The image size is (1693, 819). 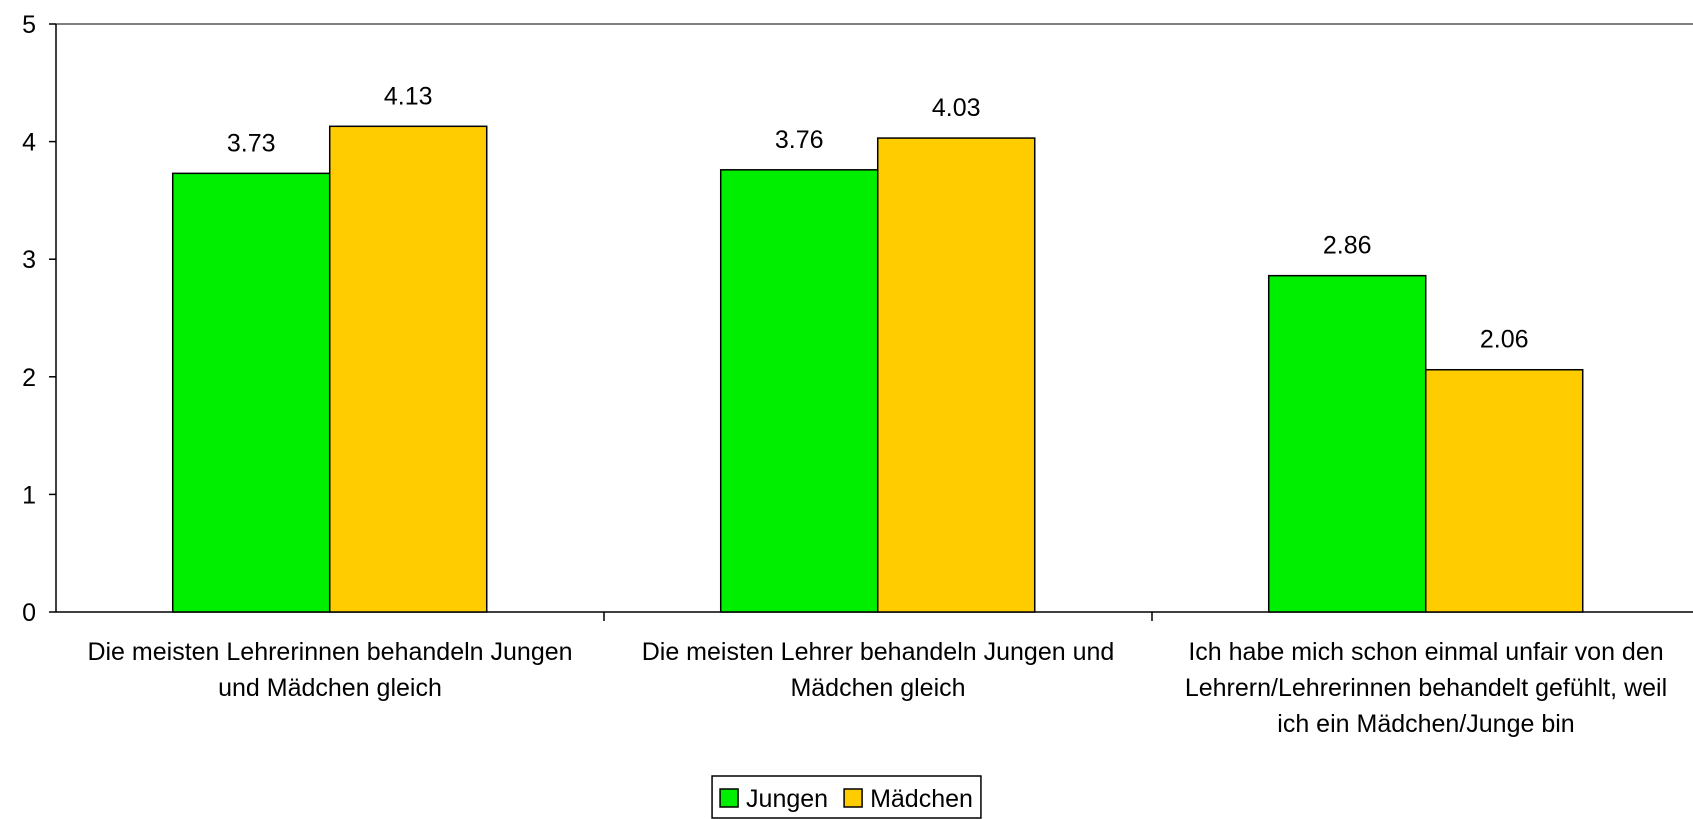 I want to click on value-label: 2.06, so click(x=1504, y=340).